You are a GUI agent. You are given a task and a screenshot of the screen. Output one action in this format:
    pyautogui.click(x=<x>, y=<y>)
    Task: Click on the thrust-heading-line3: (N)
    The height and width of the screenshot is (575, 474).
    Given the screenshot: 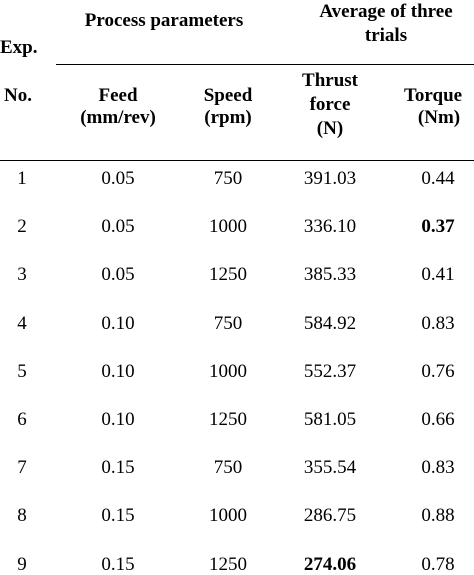 What is the action you would take?
    pyautogui.click(x=330, y=128)
    